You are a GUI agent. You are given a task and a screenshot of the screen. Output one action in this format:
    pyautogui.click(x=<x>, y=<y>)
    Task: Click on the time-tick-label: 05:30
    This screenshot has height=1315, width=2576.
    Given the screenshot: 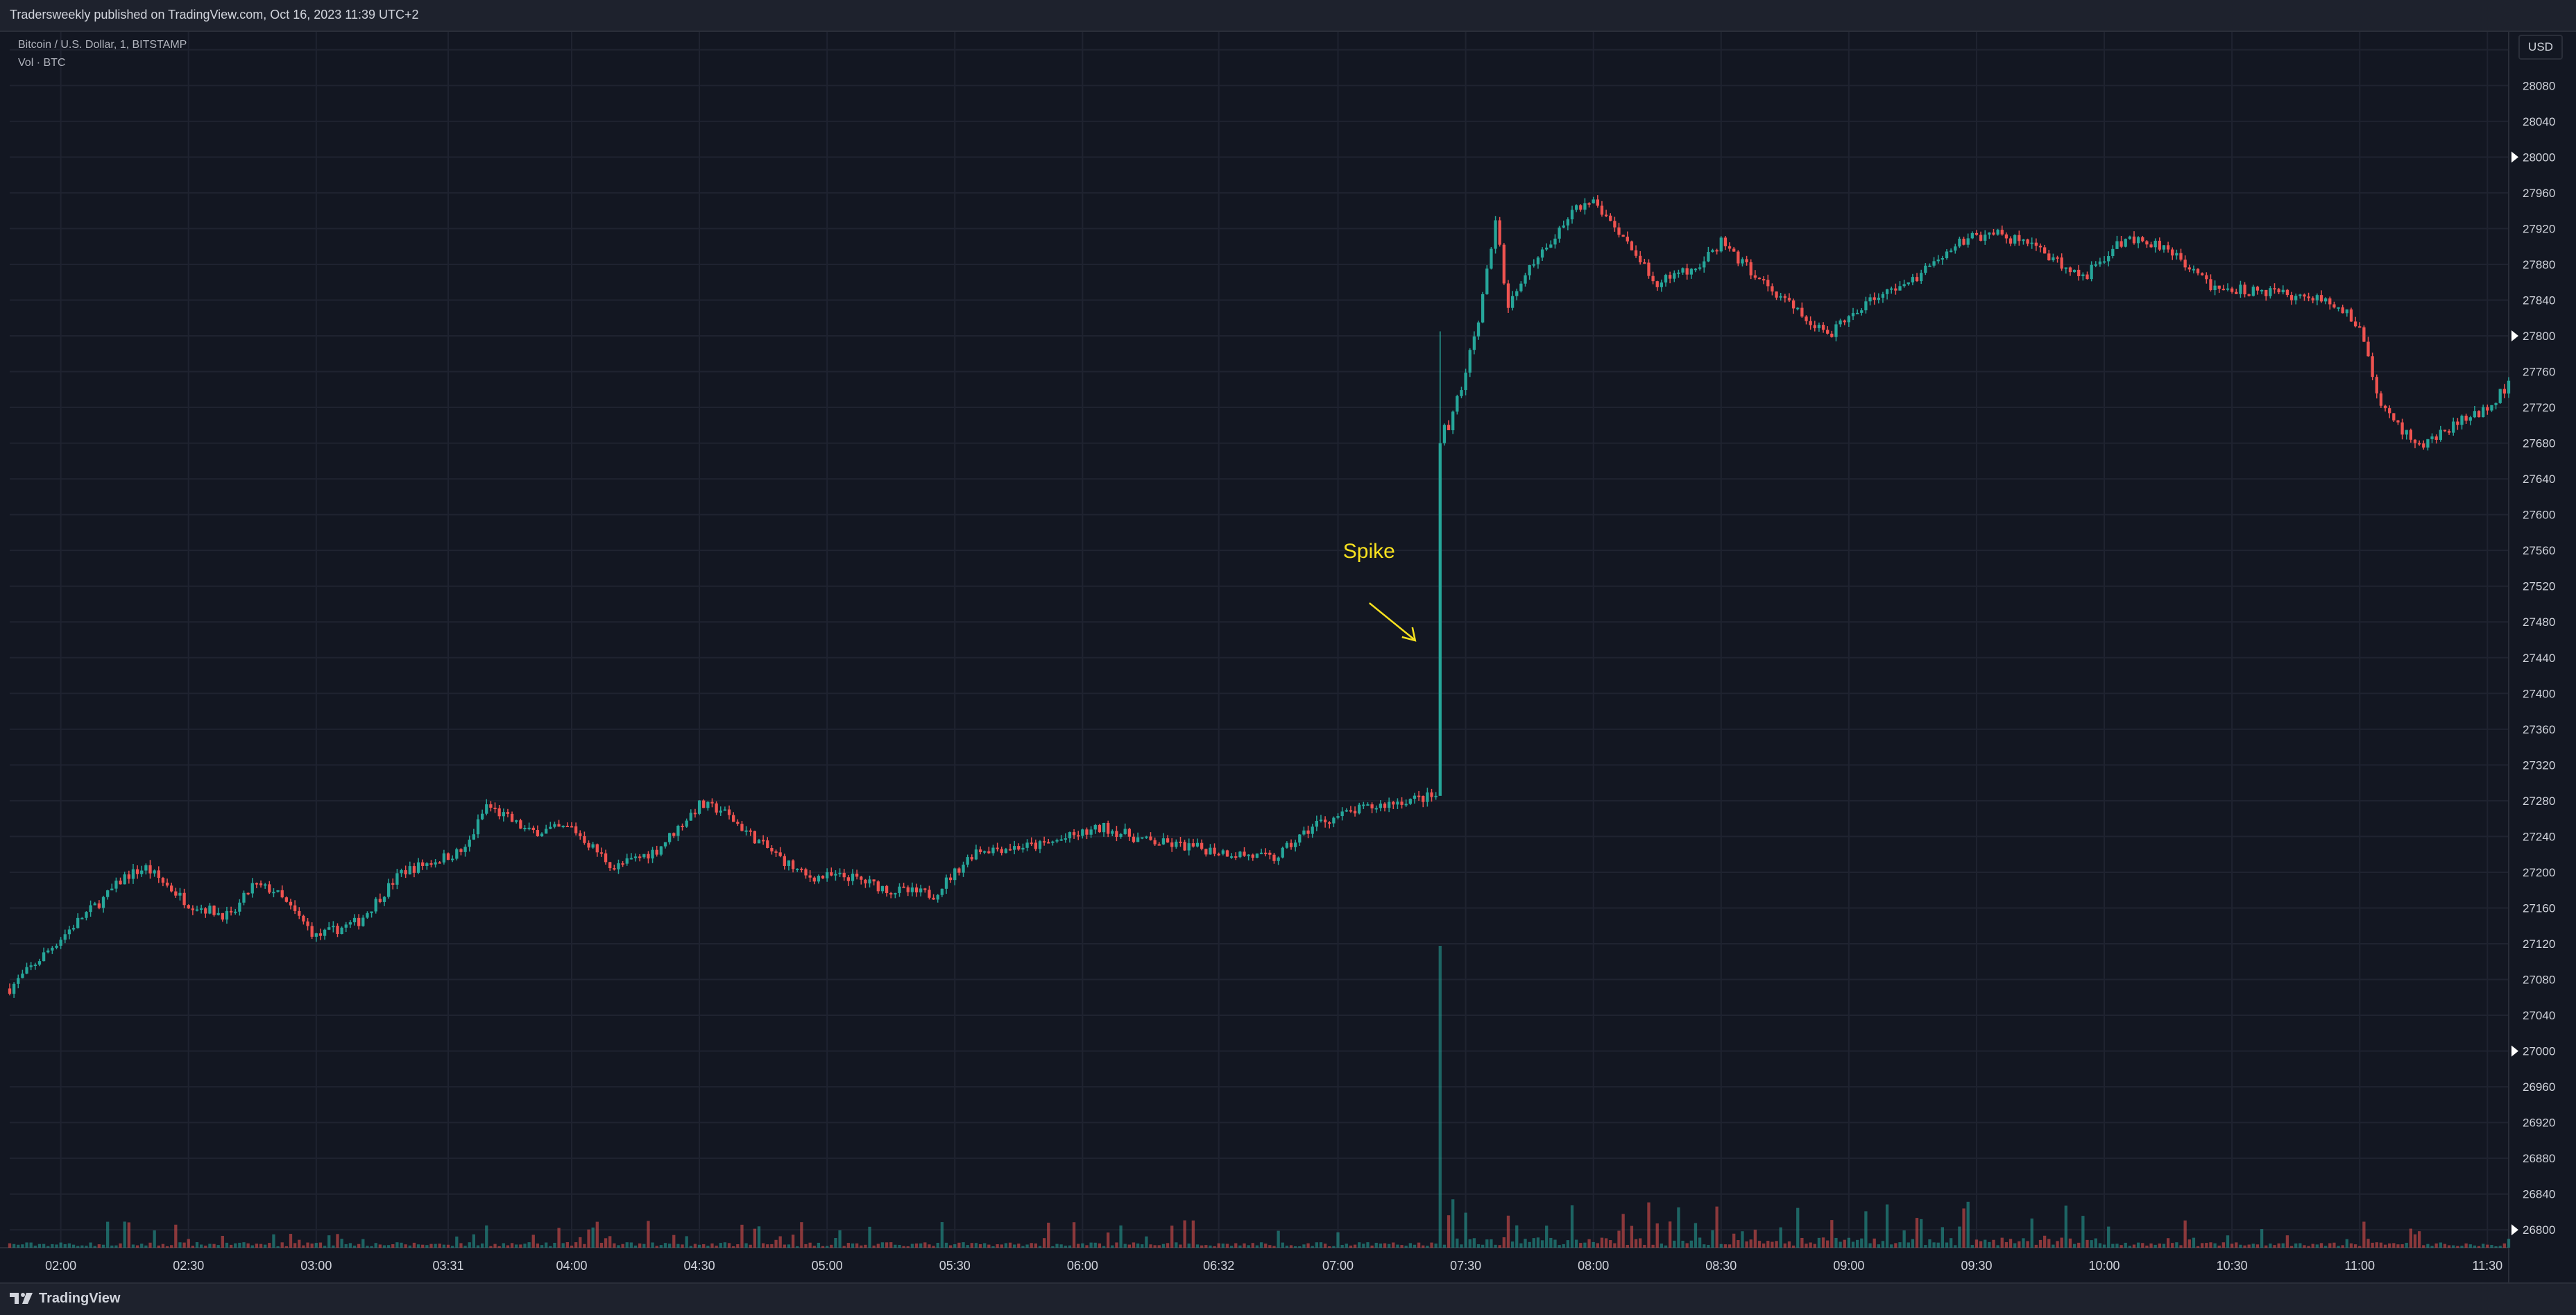 What is the action you would take?
    pyautogui.click(x=955, y=1266)
    